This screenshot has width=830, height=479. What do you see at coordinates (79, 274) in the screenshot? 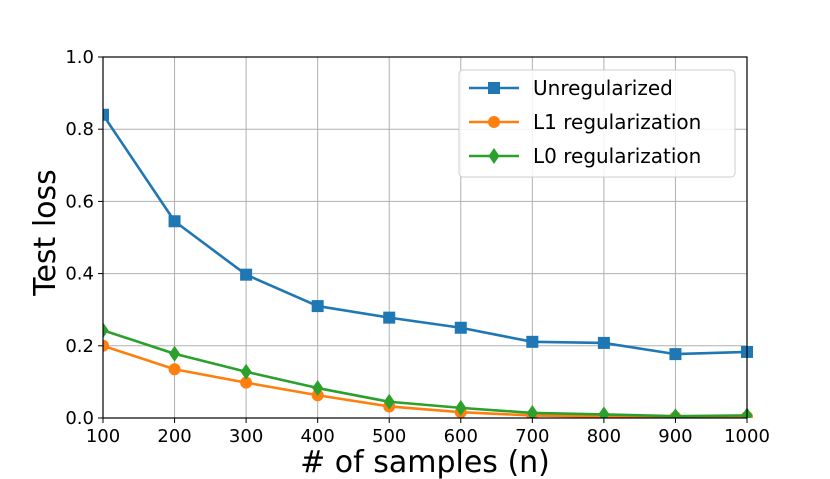
I see `y-tick-label: 0.4` at bounding box center [79, 274].